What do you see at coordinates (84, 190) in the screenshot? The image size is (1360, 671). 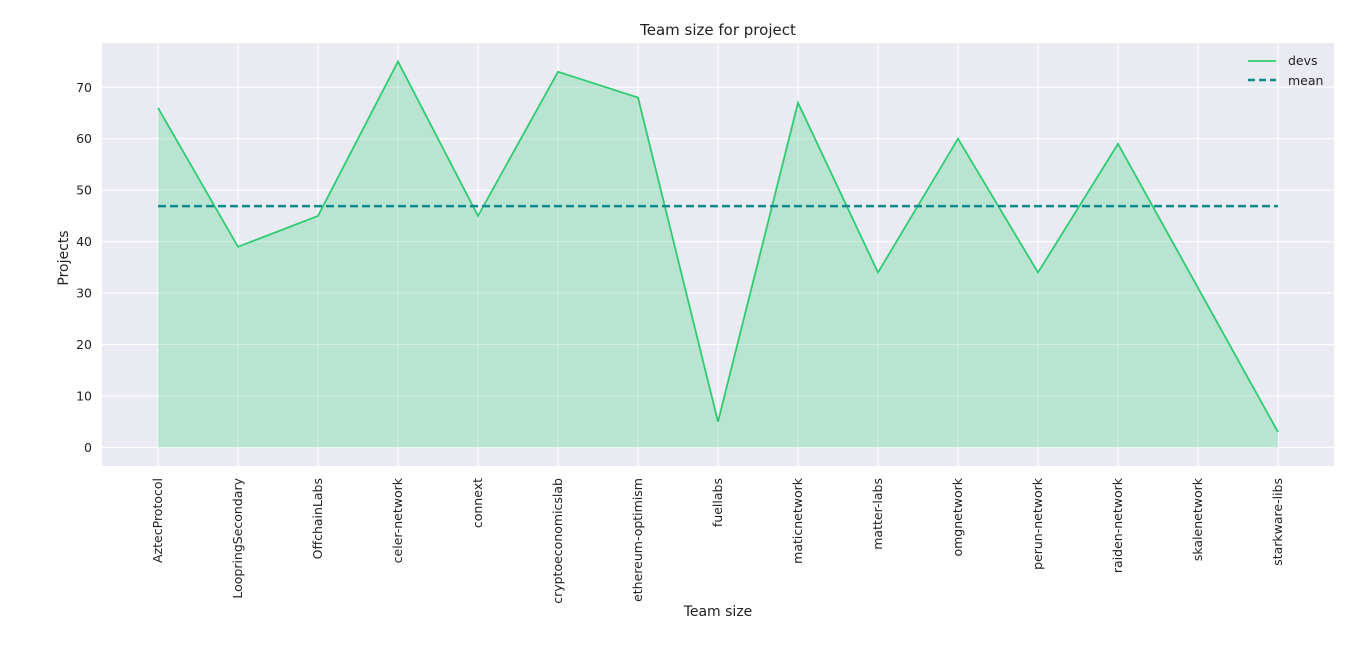 I see `y-tick-label: 50` at bounding box center [84, 190].